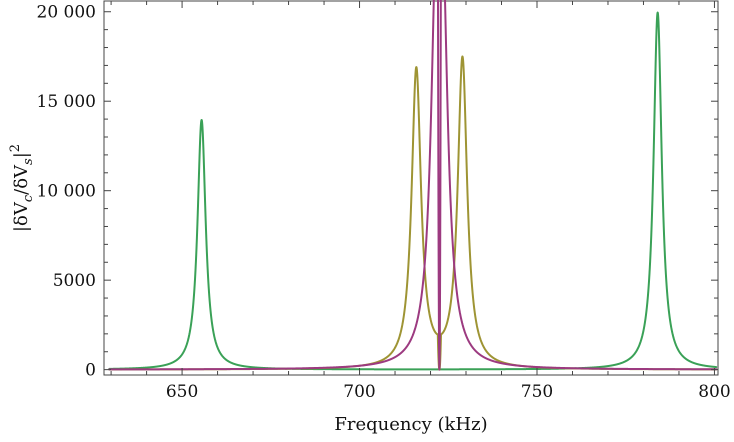 The width and height of the screenshot is (734, 442). I want to click on y-axis-label: |δVc/δVs|2, so click(22, 188).